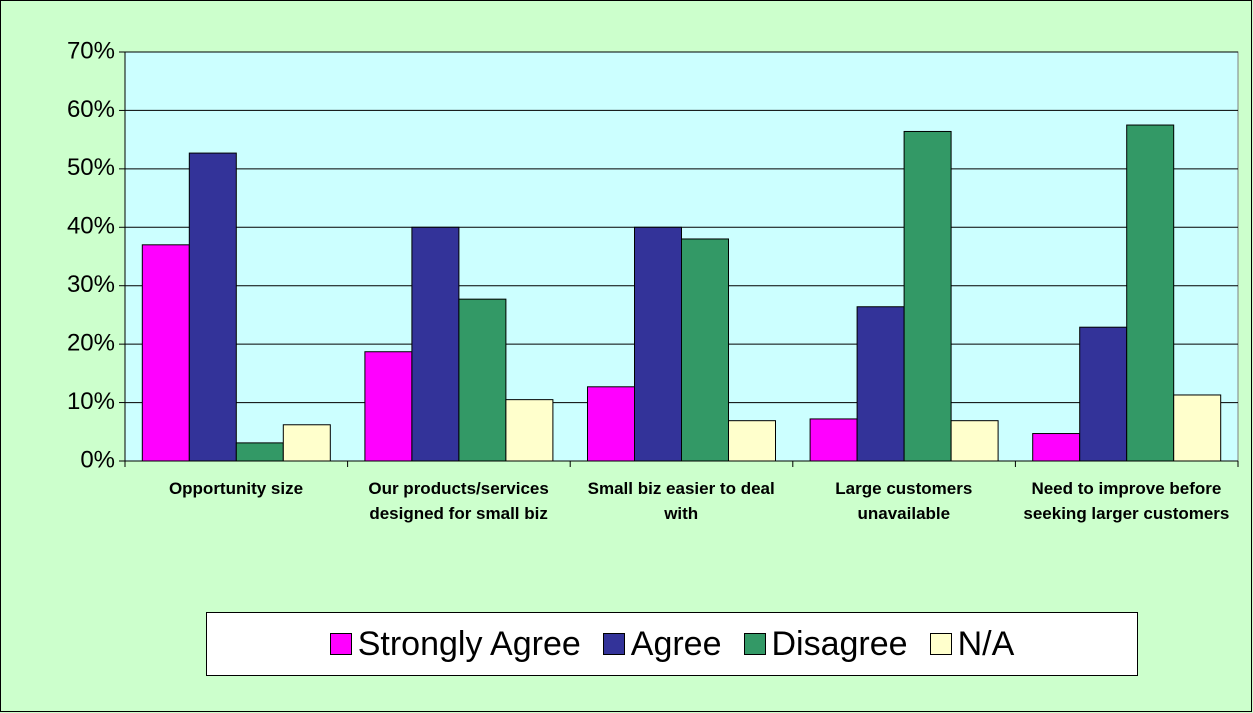 The width and height of the screenshot is (1253, 713). What do you see at coordinates (904, 501) in the screenshot?
I see `x-tick-label: Large customers unavailable` at bounding box center [904, 501].